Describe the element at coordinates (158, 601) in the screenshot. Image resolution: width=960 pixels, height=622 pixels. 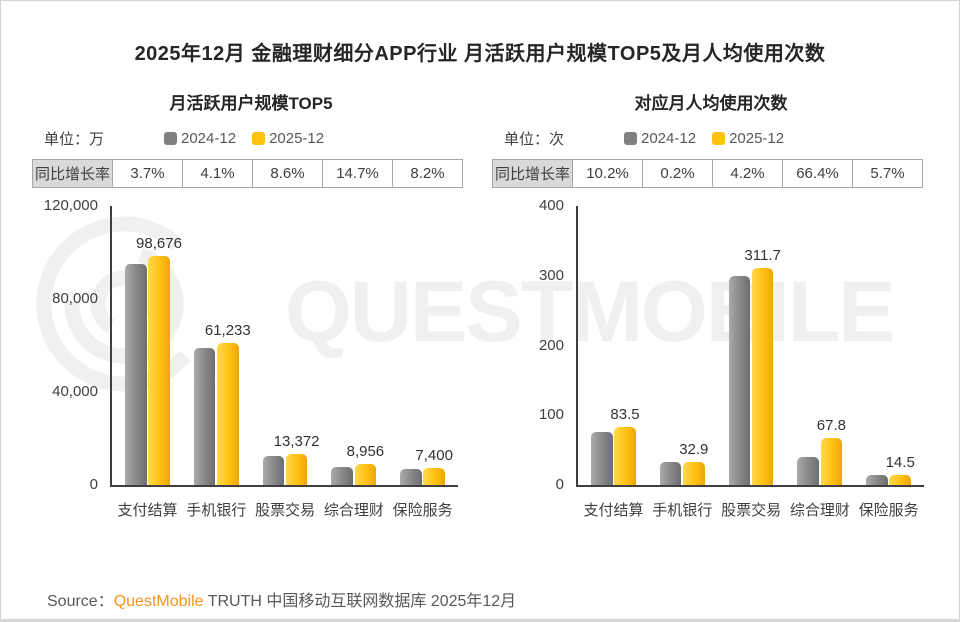
I see `source-brand: QuestMobile` at that location.